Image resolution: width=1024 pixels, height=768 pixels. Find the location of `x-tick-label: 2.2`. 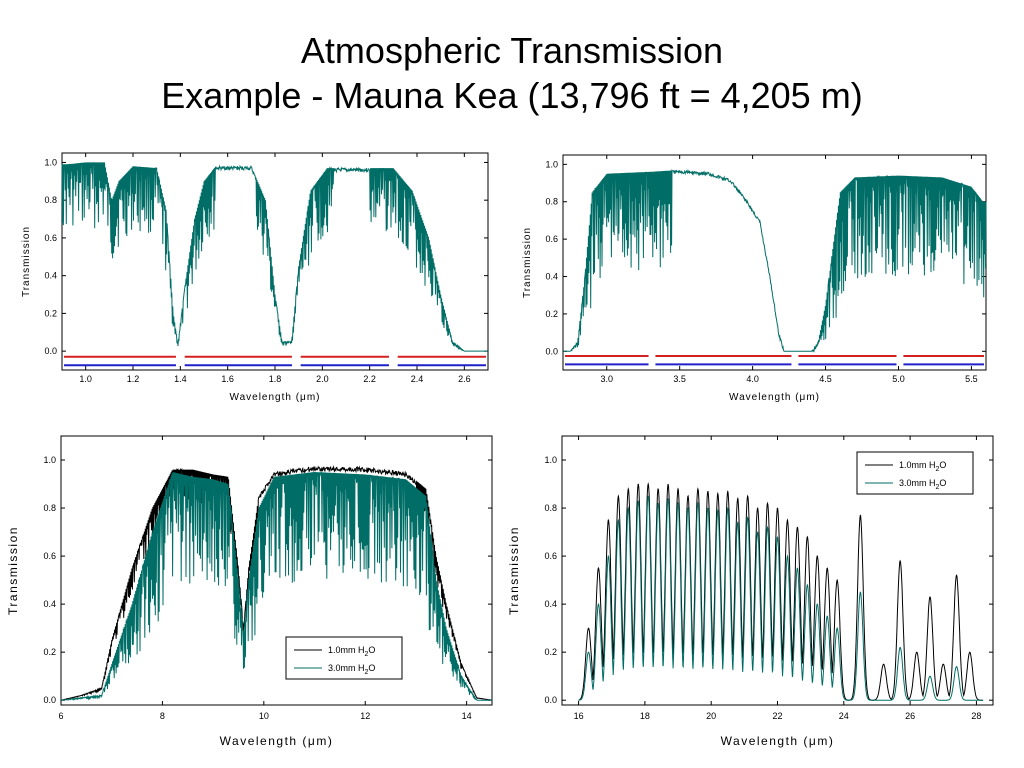

x-tick-label: 2.2 is located at coordinates (369, 379).